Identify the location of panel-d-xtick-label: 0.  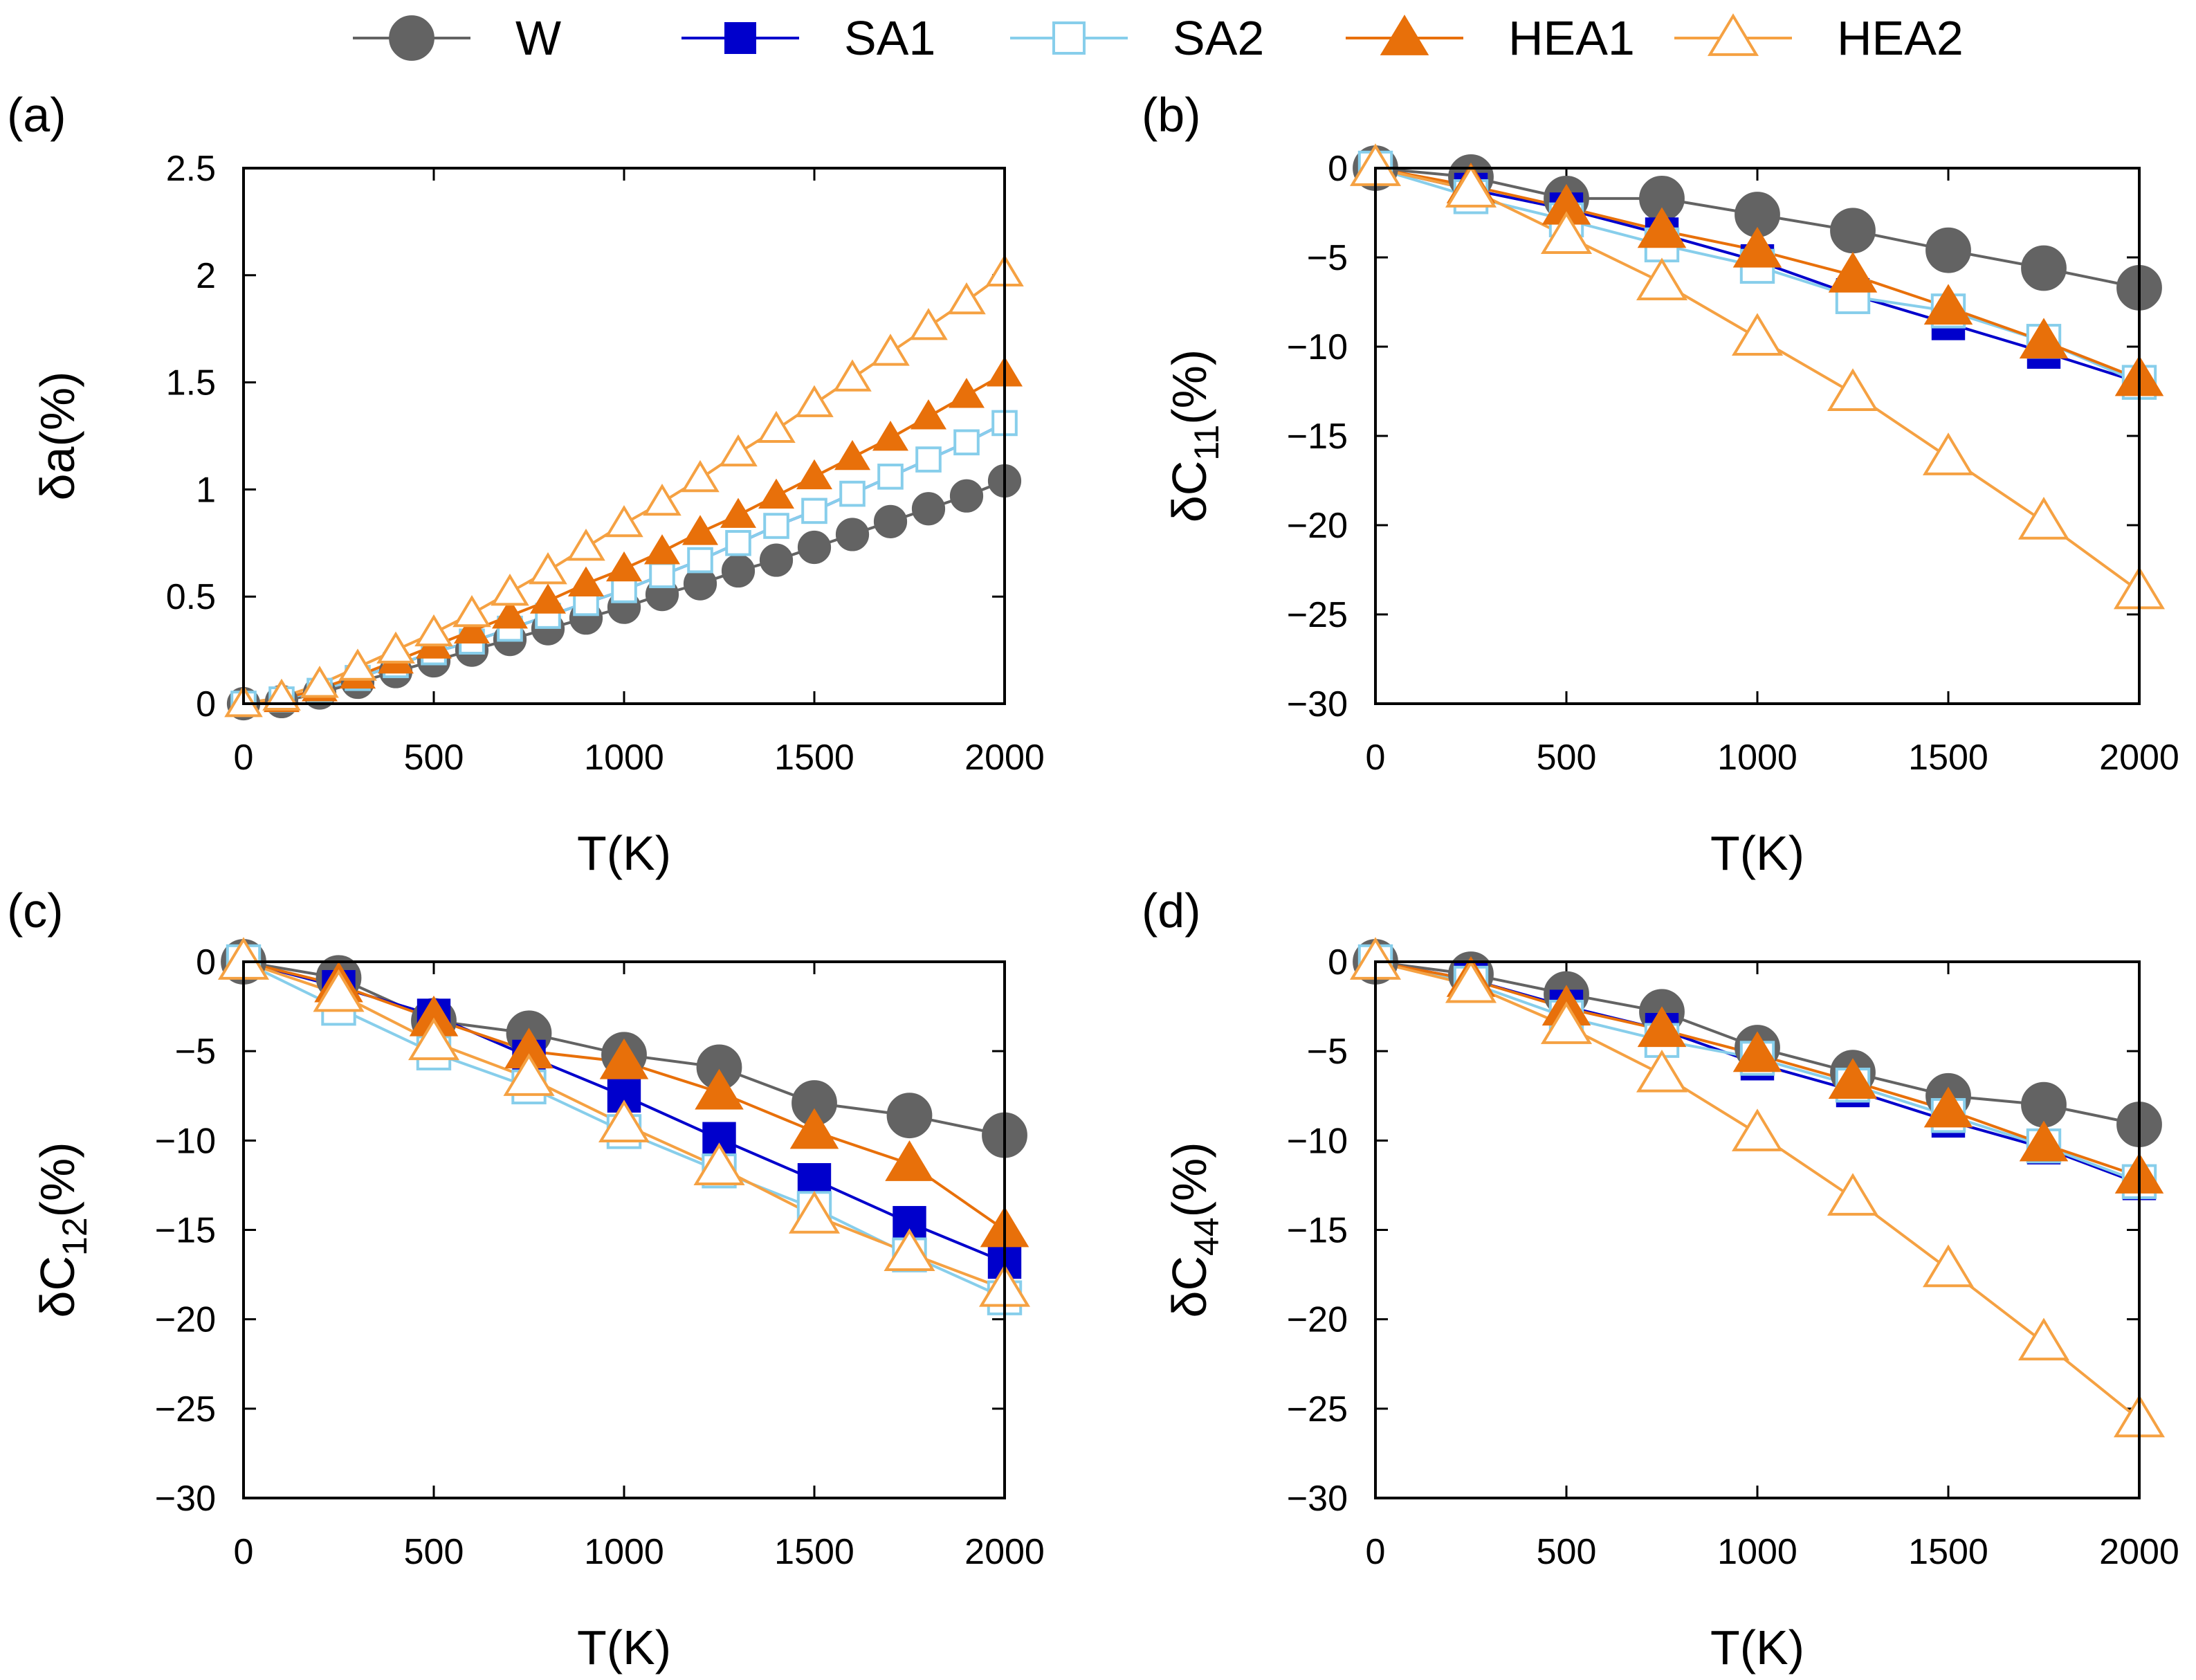
(1376, 1552).